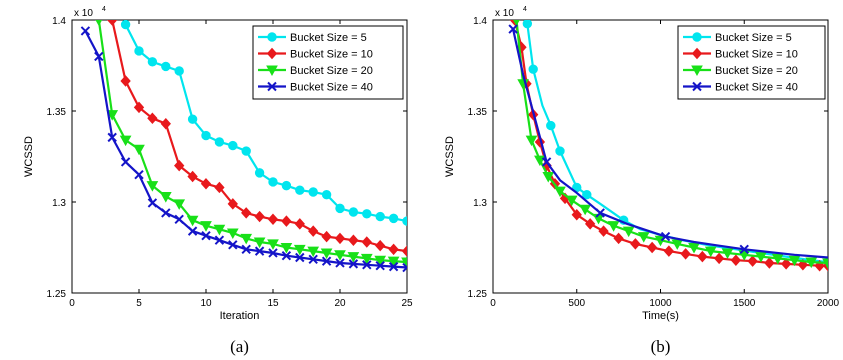  What do you see at coordinates (660, 316) in the screenshot?
I see `x-axis-label: Time(s)` at bounding box center [660, 316].